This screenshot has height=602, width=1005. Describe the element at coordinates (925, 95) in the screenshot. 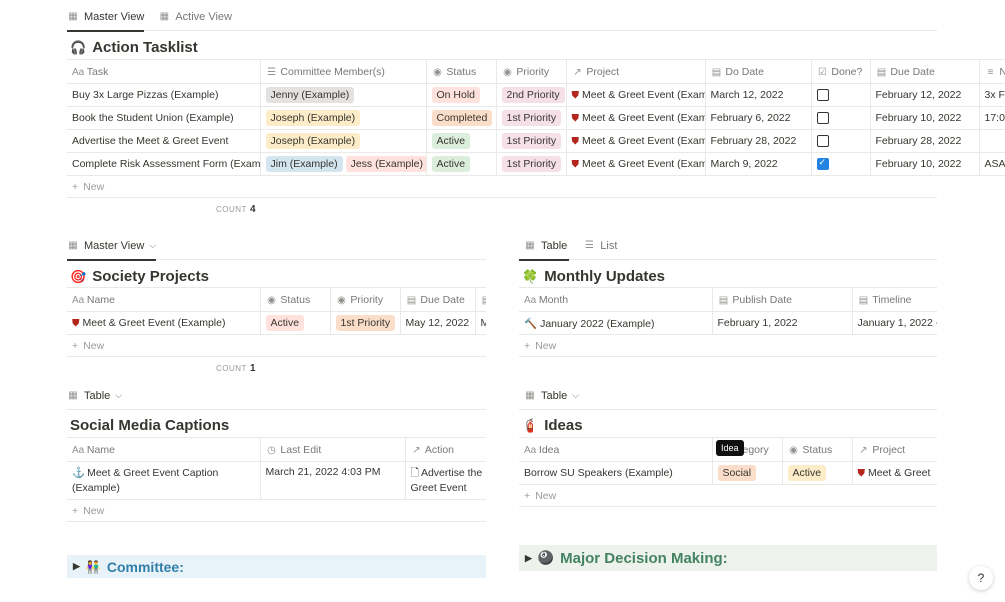

I see `due-date-cell: February 12, 2022` at that location.